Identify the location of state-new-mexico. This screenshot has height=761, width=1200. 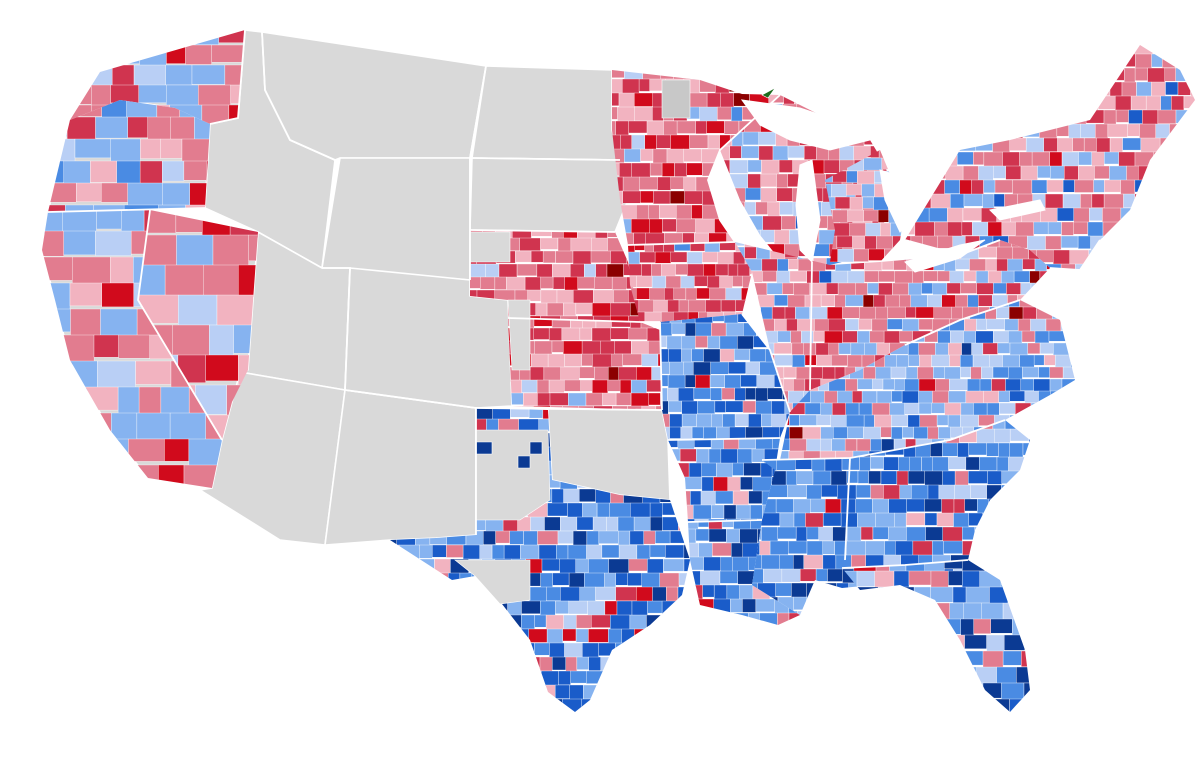
(400, 467).